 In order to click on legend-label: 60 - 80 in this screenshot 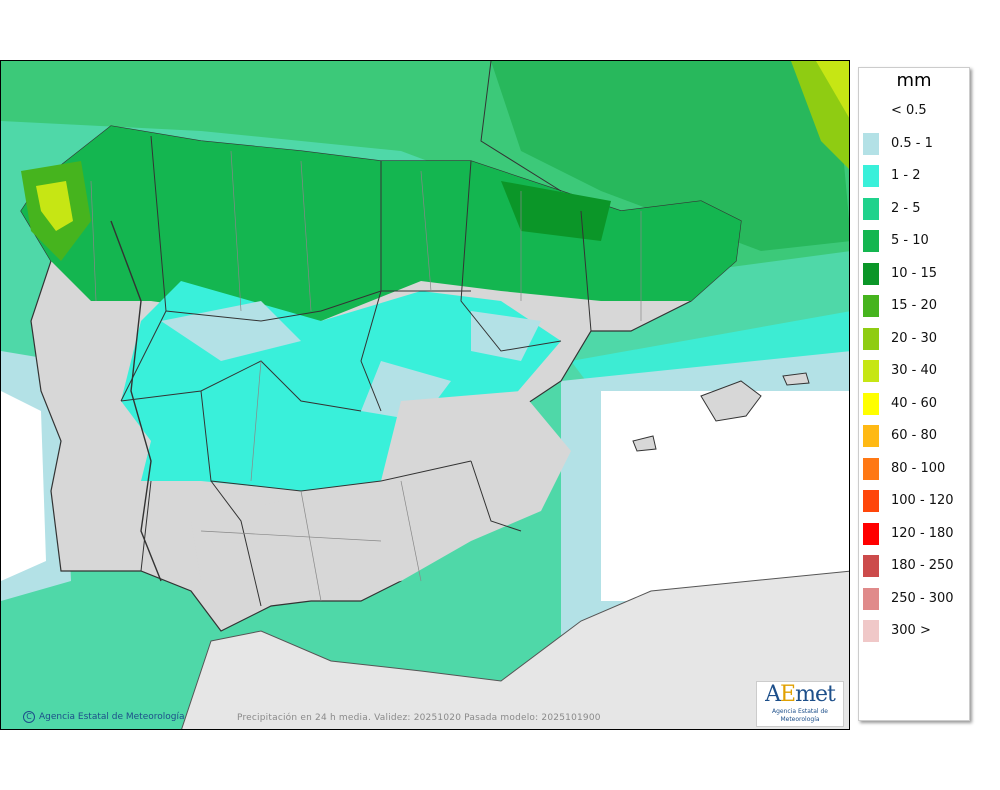, I will do `click(914, 435)`.